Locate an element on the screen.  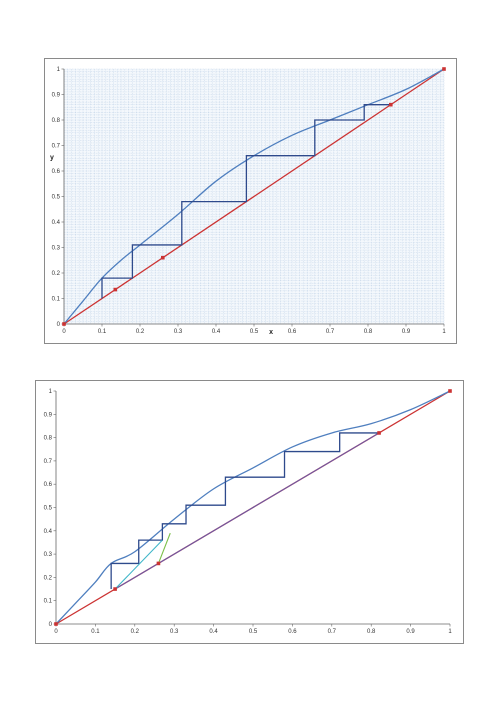
chart-bottom-y-tick-label: 0.4 is located at coordinates (48, 532).